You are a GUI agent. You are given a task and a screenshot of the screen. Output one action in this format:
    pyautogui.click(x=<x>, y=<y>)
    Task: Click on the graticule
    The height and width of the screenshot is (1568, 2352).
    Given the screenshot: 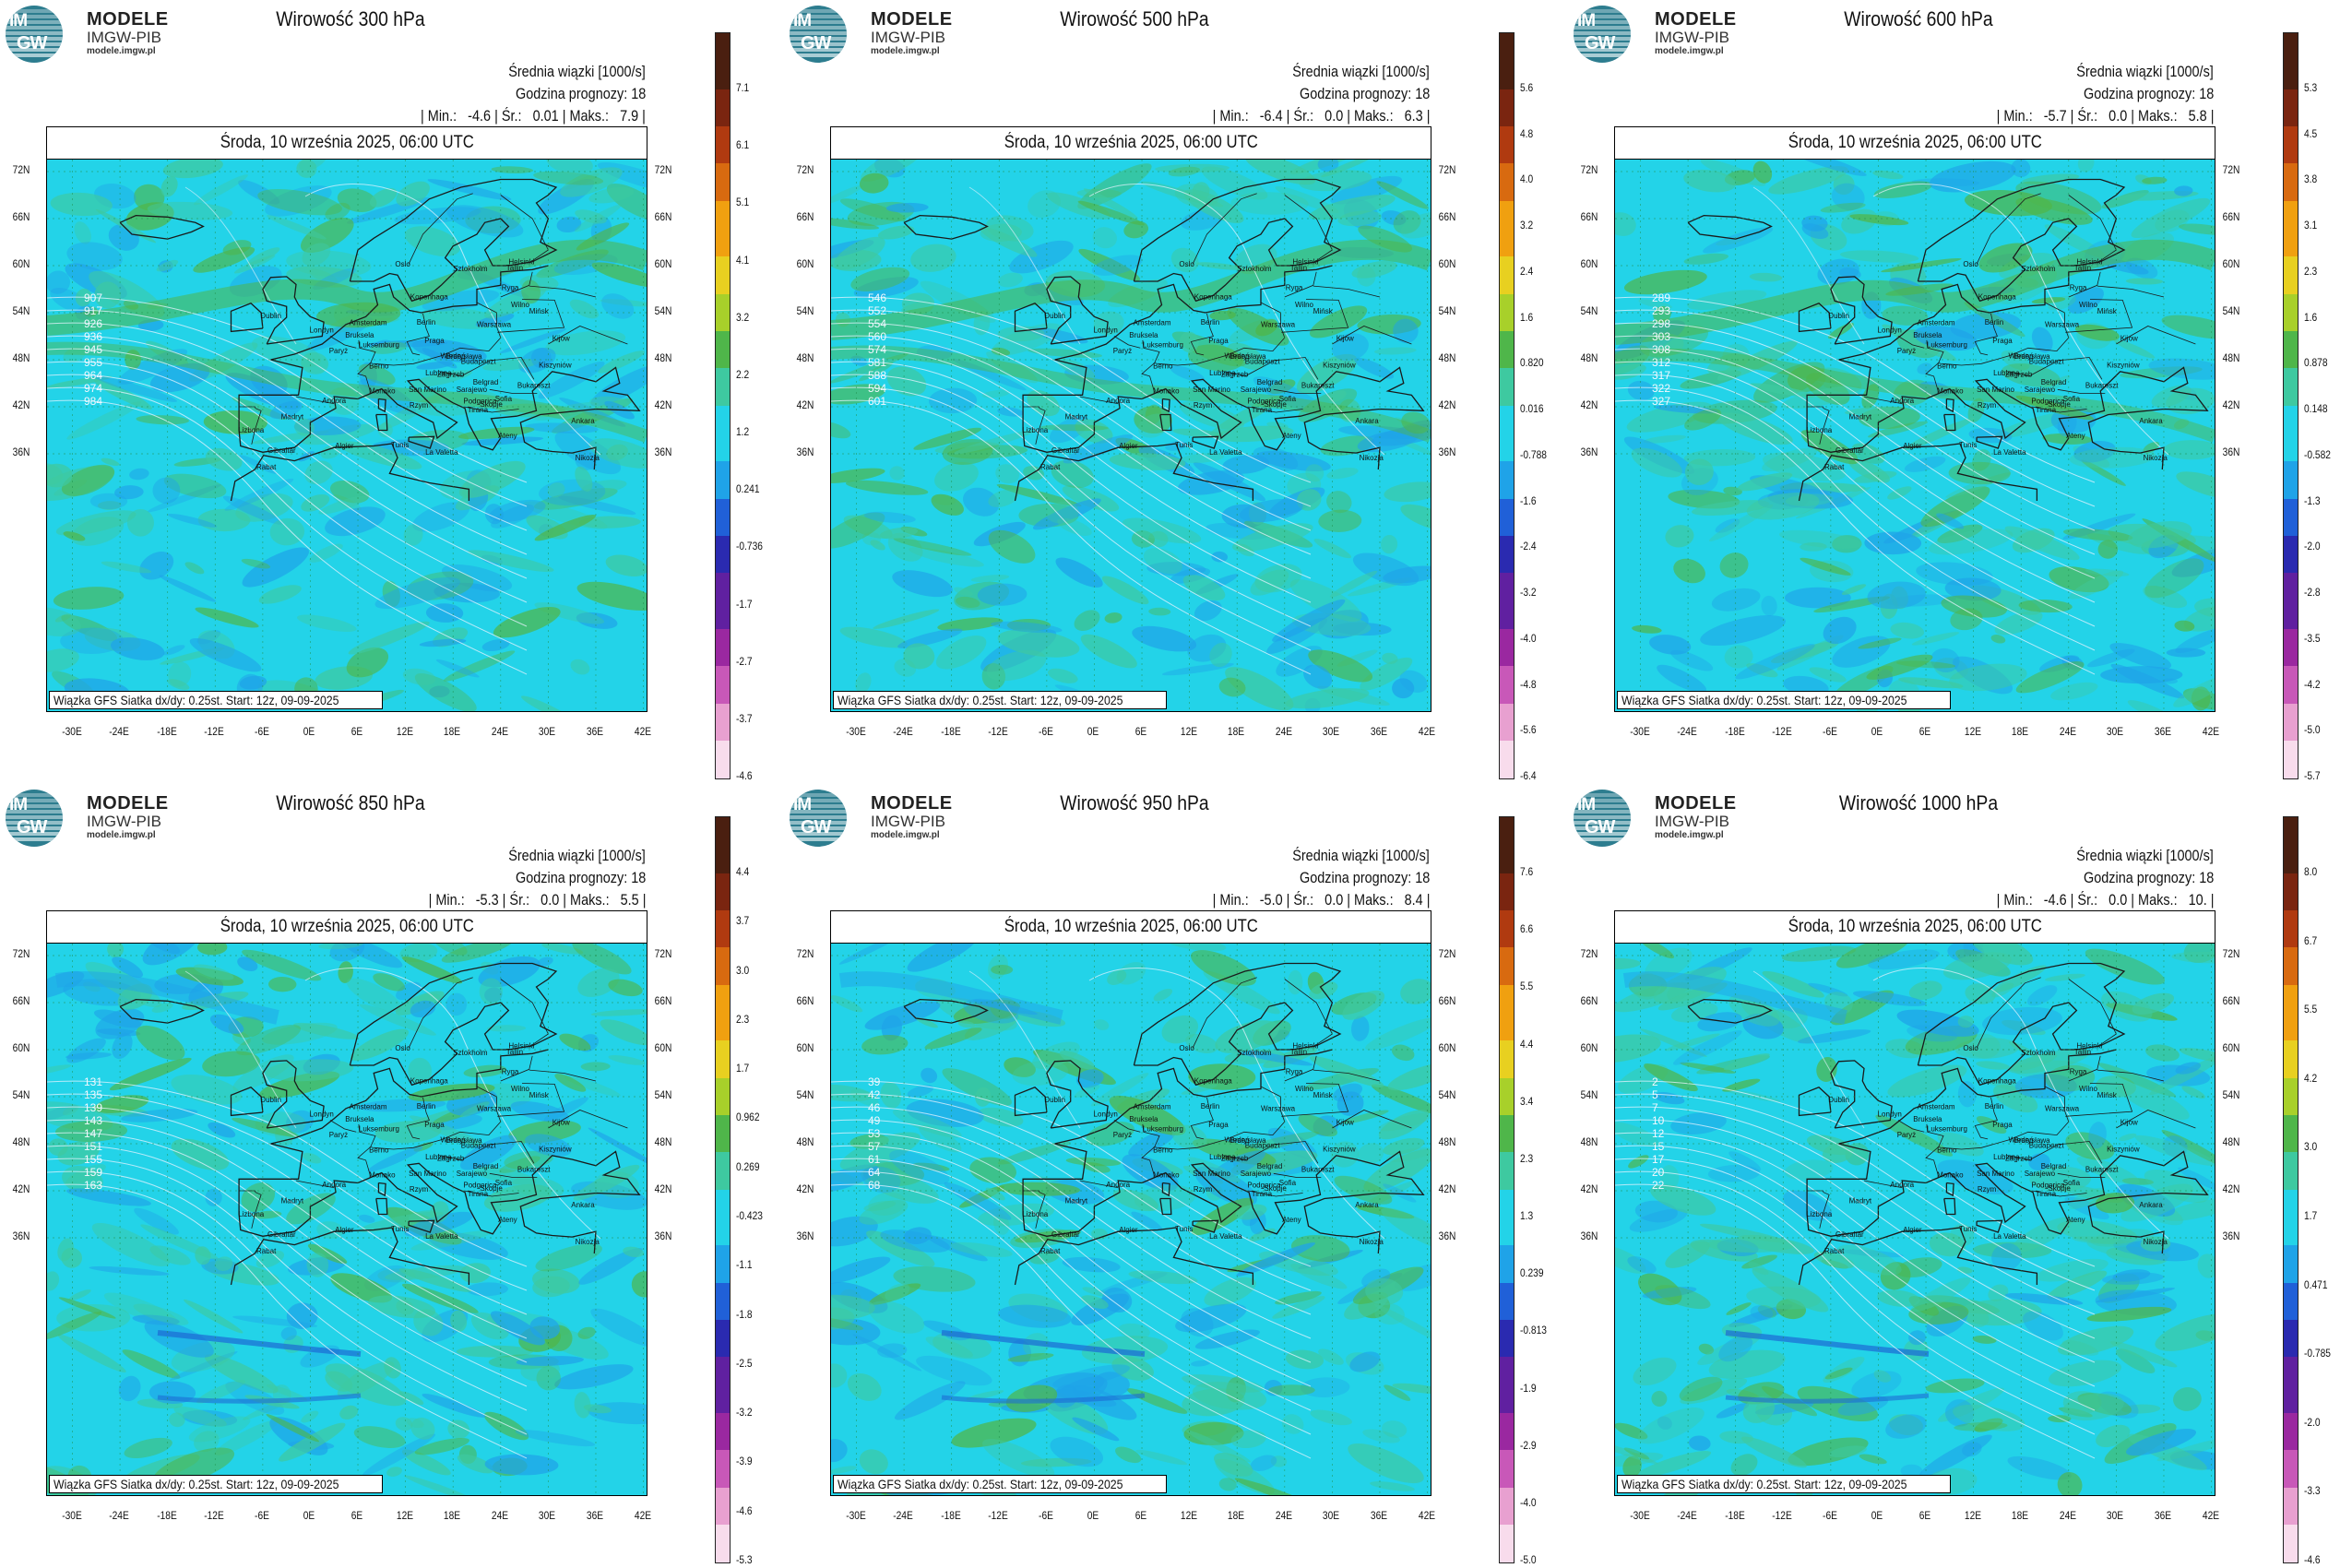 What is the action you would take?
    pyautogui.click(x=1131, y=1219)
    